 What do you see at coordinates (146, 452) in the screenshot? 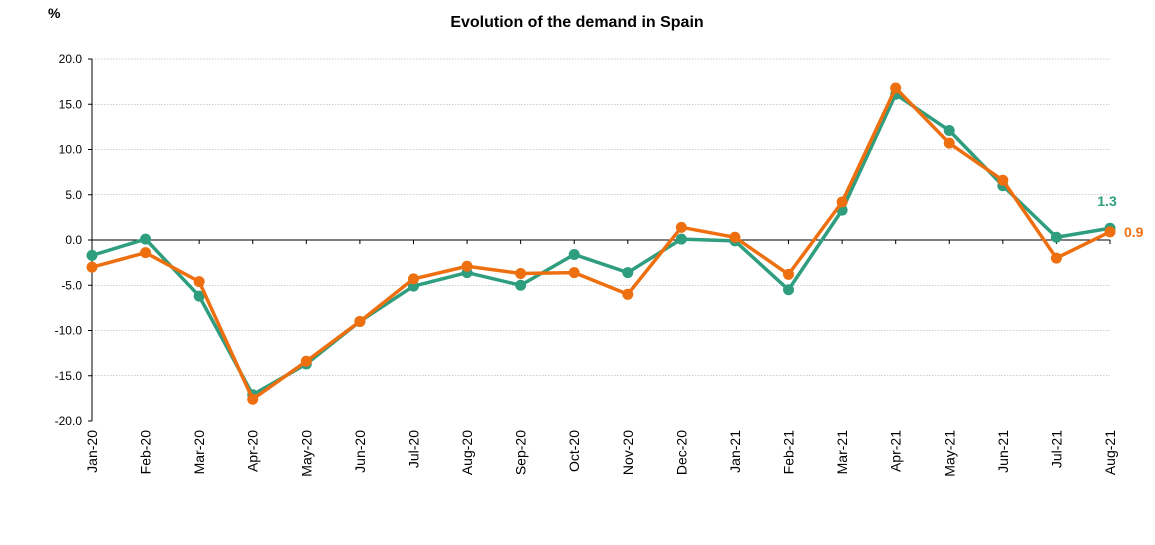
I see `x-tick-label: Feb-20` at bounding box center [146, 452].